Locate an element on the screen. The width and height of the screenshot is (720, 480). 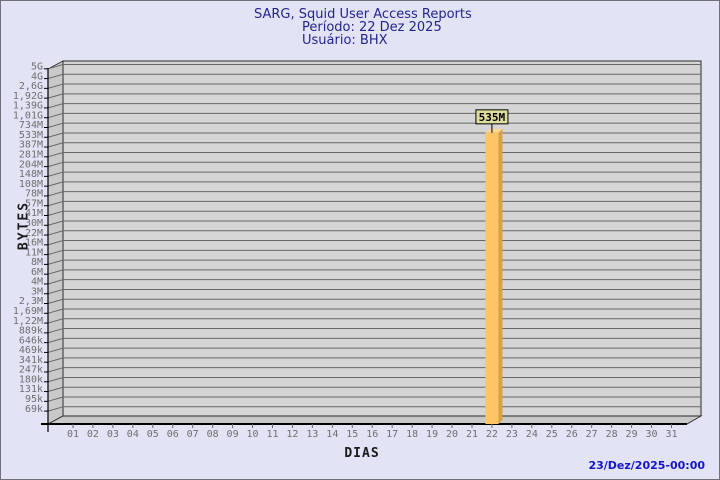
x-tick-label: 09 is located at coordinates (233, 434).